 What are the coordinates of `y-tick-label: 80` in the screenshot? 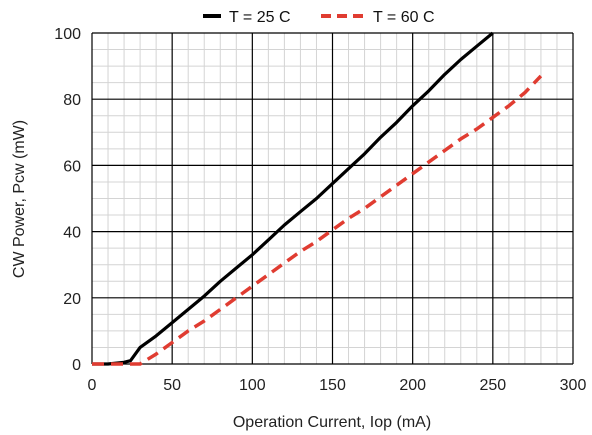 It's located at (72, 100).